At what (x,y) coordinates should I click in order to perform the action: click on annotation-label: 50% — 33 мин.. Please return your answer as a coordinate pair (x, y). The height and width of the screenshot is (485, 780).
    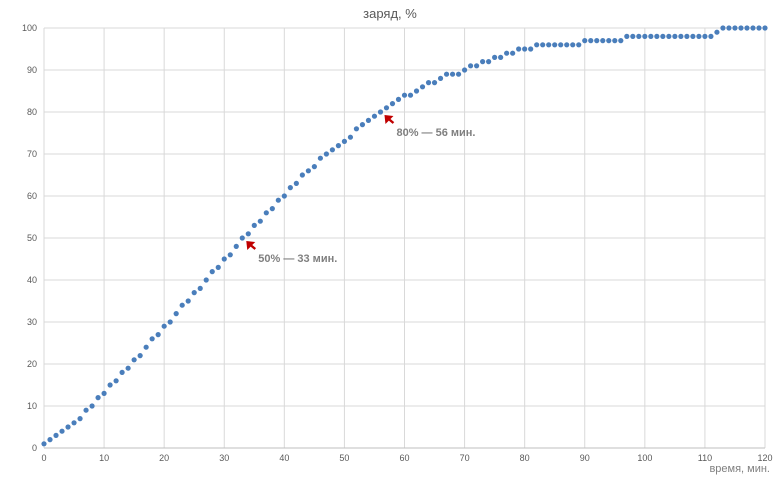
    Looking at the image, I should click on (297, 259).